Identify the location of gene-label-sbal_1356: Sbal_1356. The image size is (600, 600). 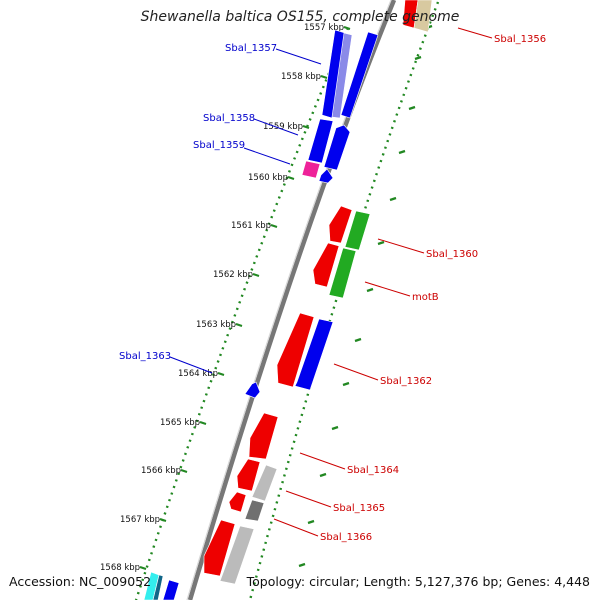
(520, 39).